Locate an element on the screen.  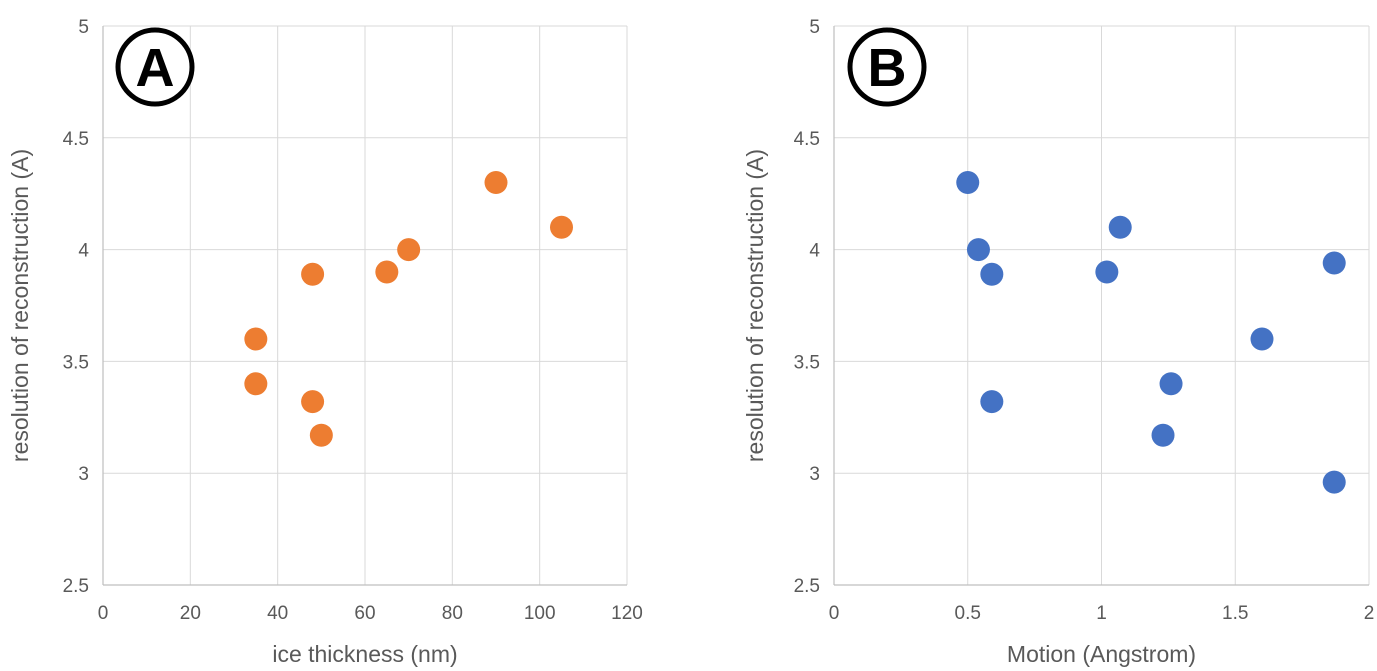
x-tick-label: 100 is located at coordinates (540, 613).